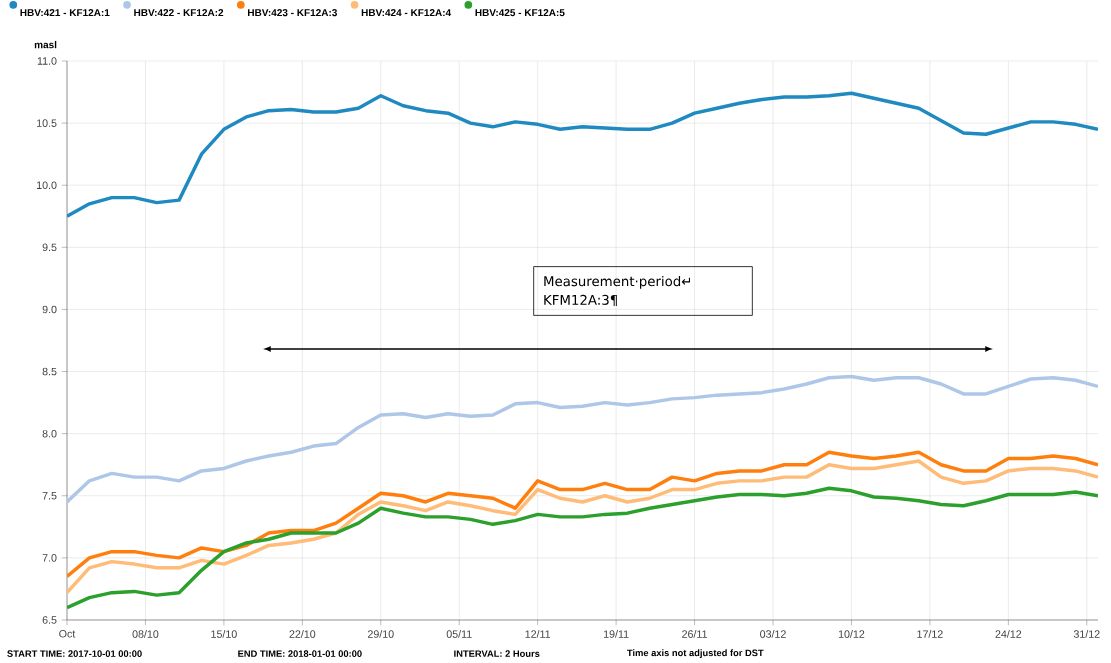  Describe the element at coordinates (224, 634) in the screenshot. I see `x-tick-label: 15/10` at that location.